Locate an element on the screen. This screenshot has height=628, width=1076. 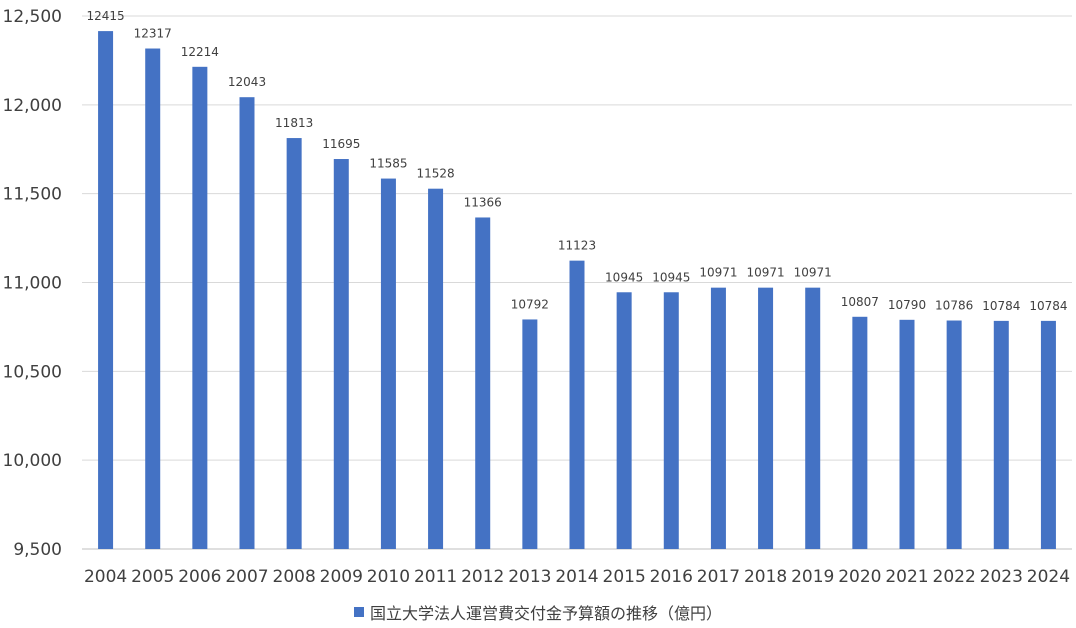
x-tick-label: 2011 is located at coordinates (435, 577).